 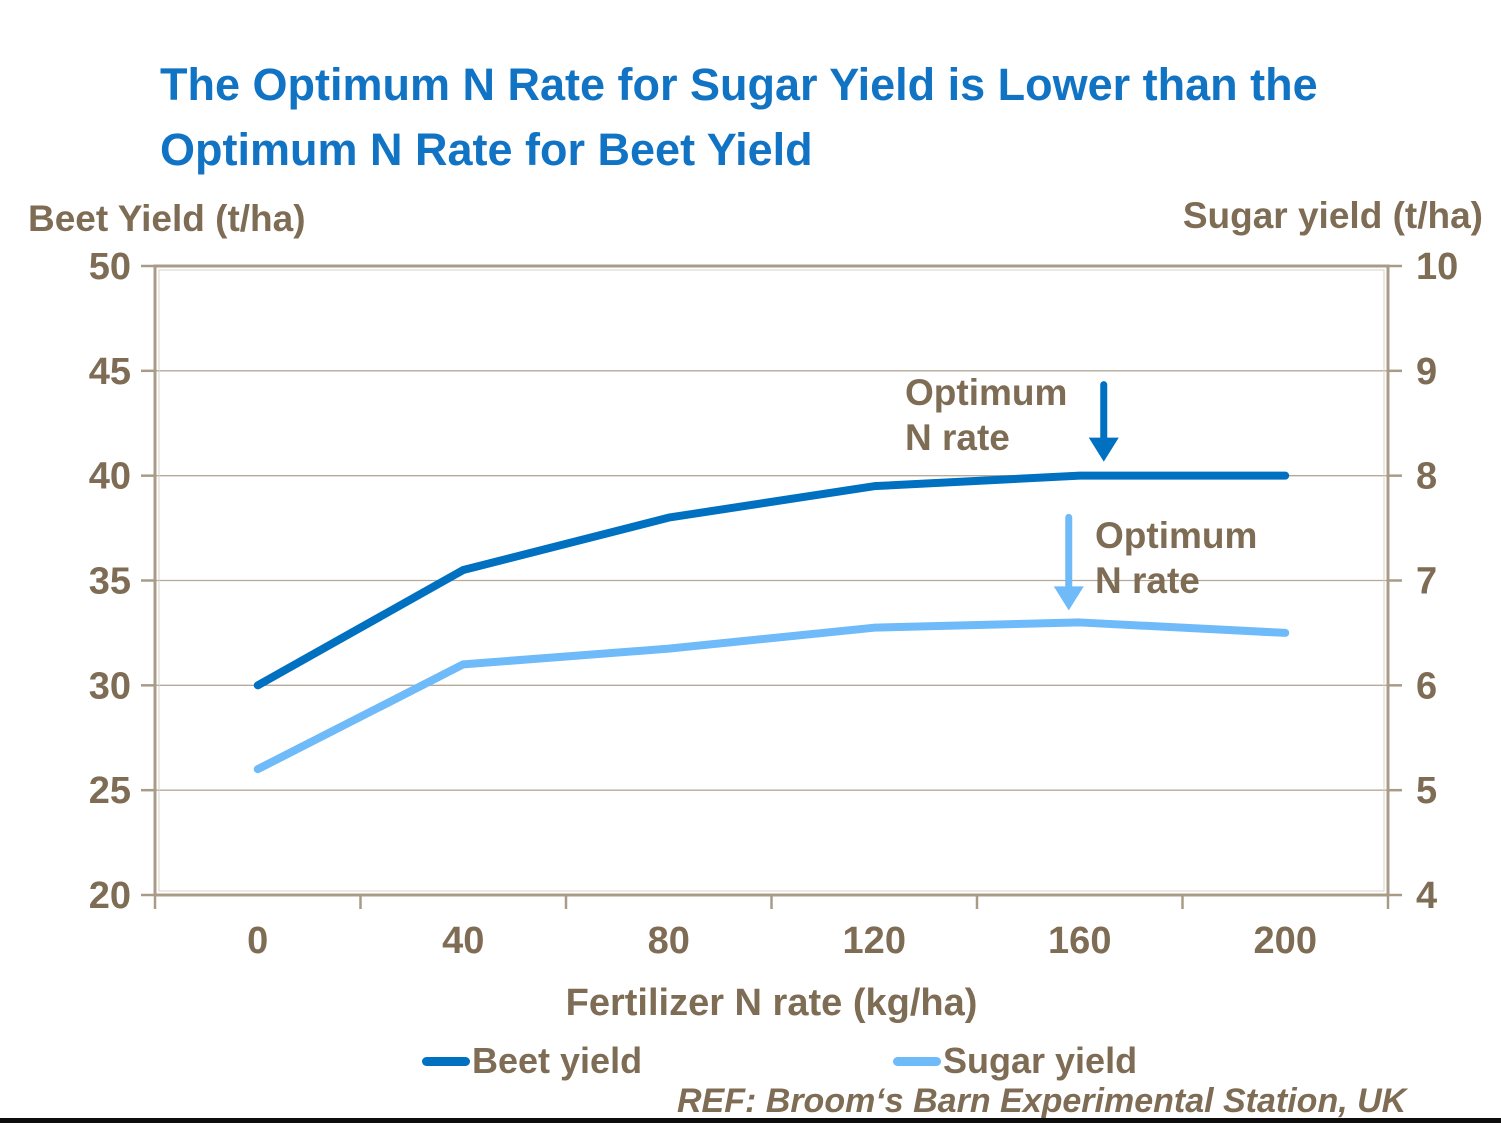 What do you see at coordinates (1426, 582) in the screenshot?
I see `right-tick-label: 7` at bounding box center [1426, 582].